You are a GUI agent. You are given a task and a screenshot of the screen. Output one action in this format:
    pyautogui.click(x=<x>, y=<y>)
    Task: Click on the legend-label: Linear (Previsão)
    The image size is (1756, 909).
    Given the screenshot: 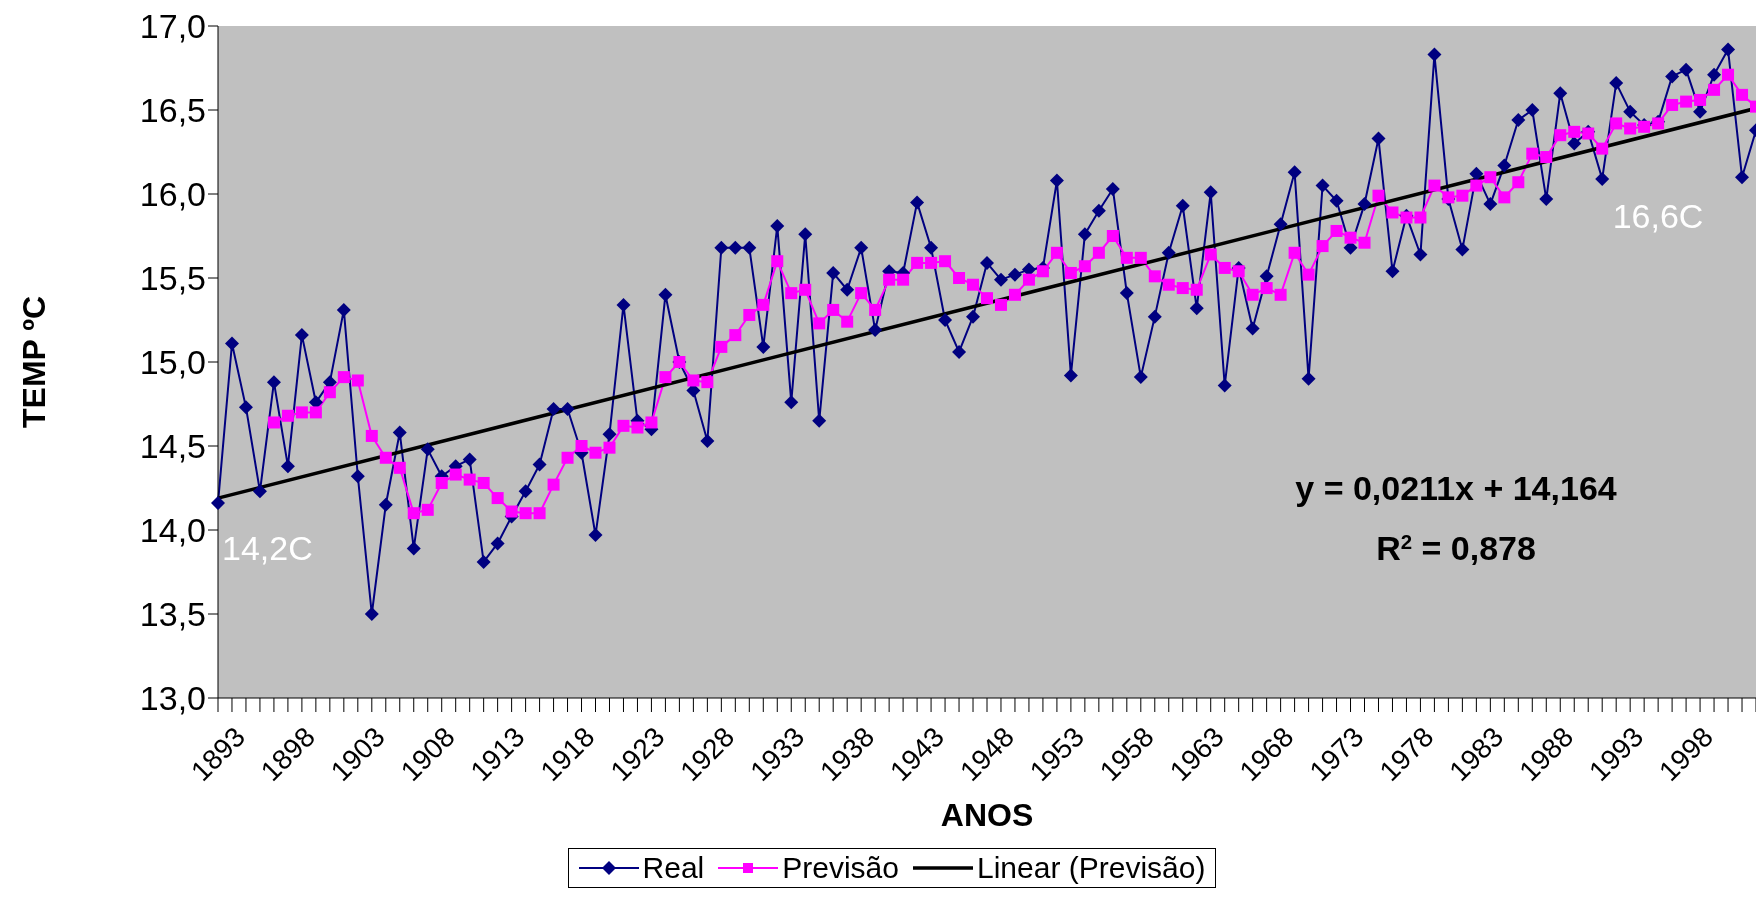 What is the action you would take?
    pyautogui.click(x=1091, y=868)
    